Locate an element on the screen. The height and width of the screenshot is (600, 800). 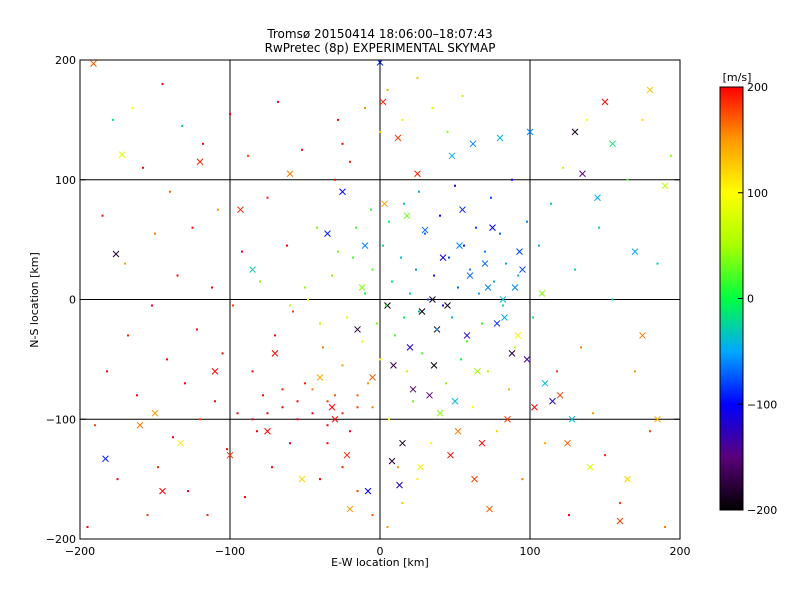
chart-title: Tromsø 20150414 18:06:00–18:07:43 is located at coordinates (379, 34).